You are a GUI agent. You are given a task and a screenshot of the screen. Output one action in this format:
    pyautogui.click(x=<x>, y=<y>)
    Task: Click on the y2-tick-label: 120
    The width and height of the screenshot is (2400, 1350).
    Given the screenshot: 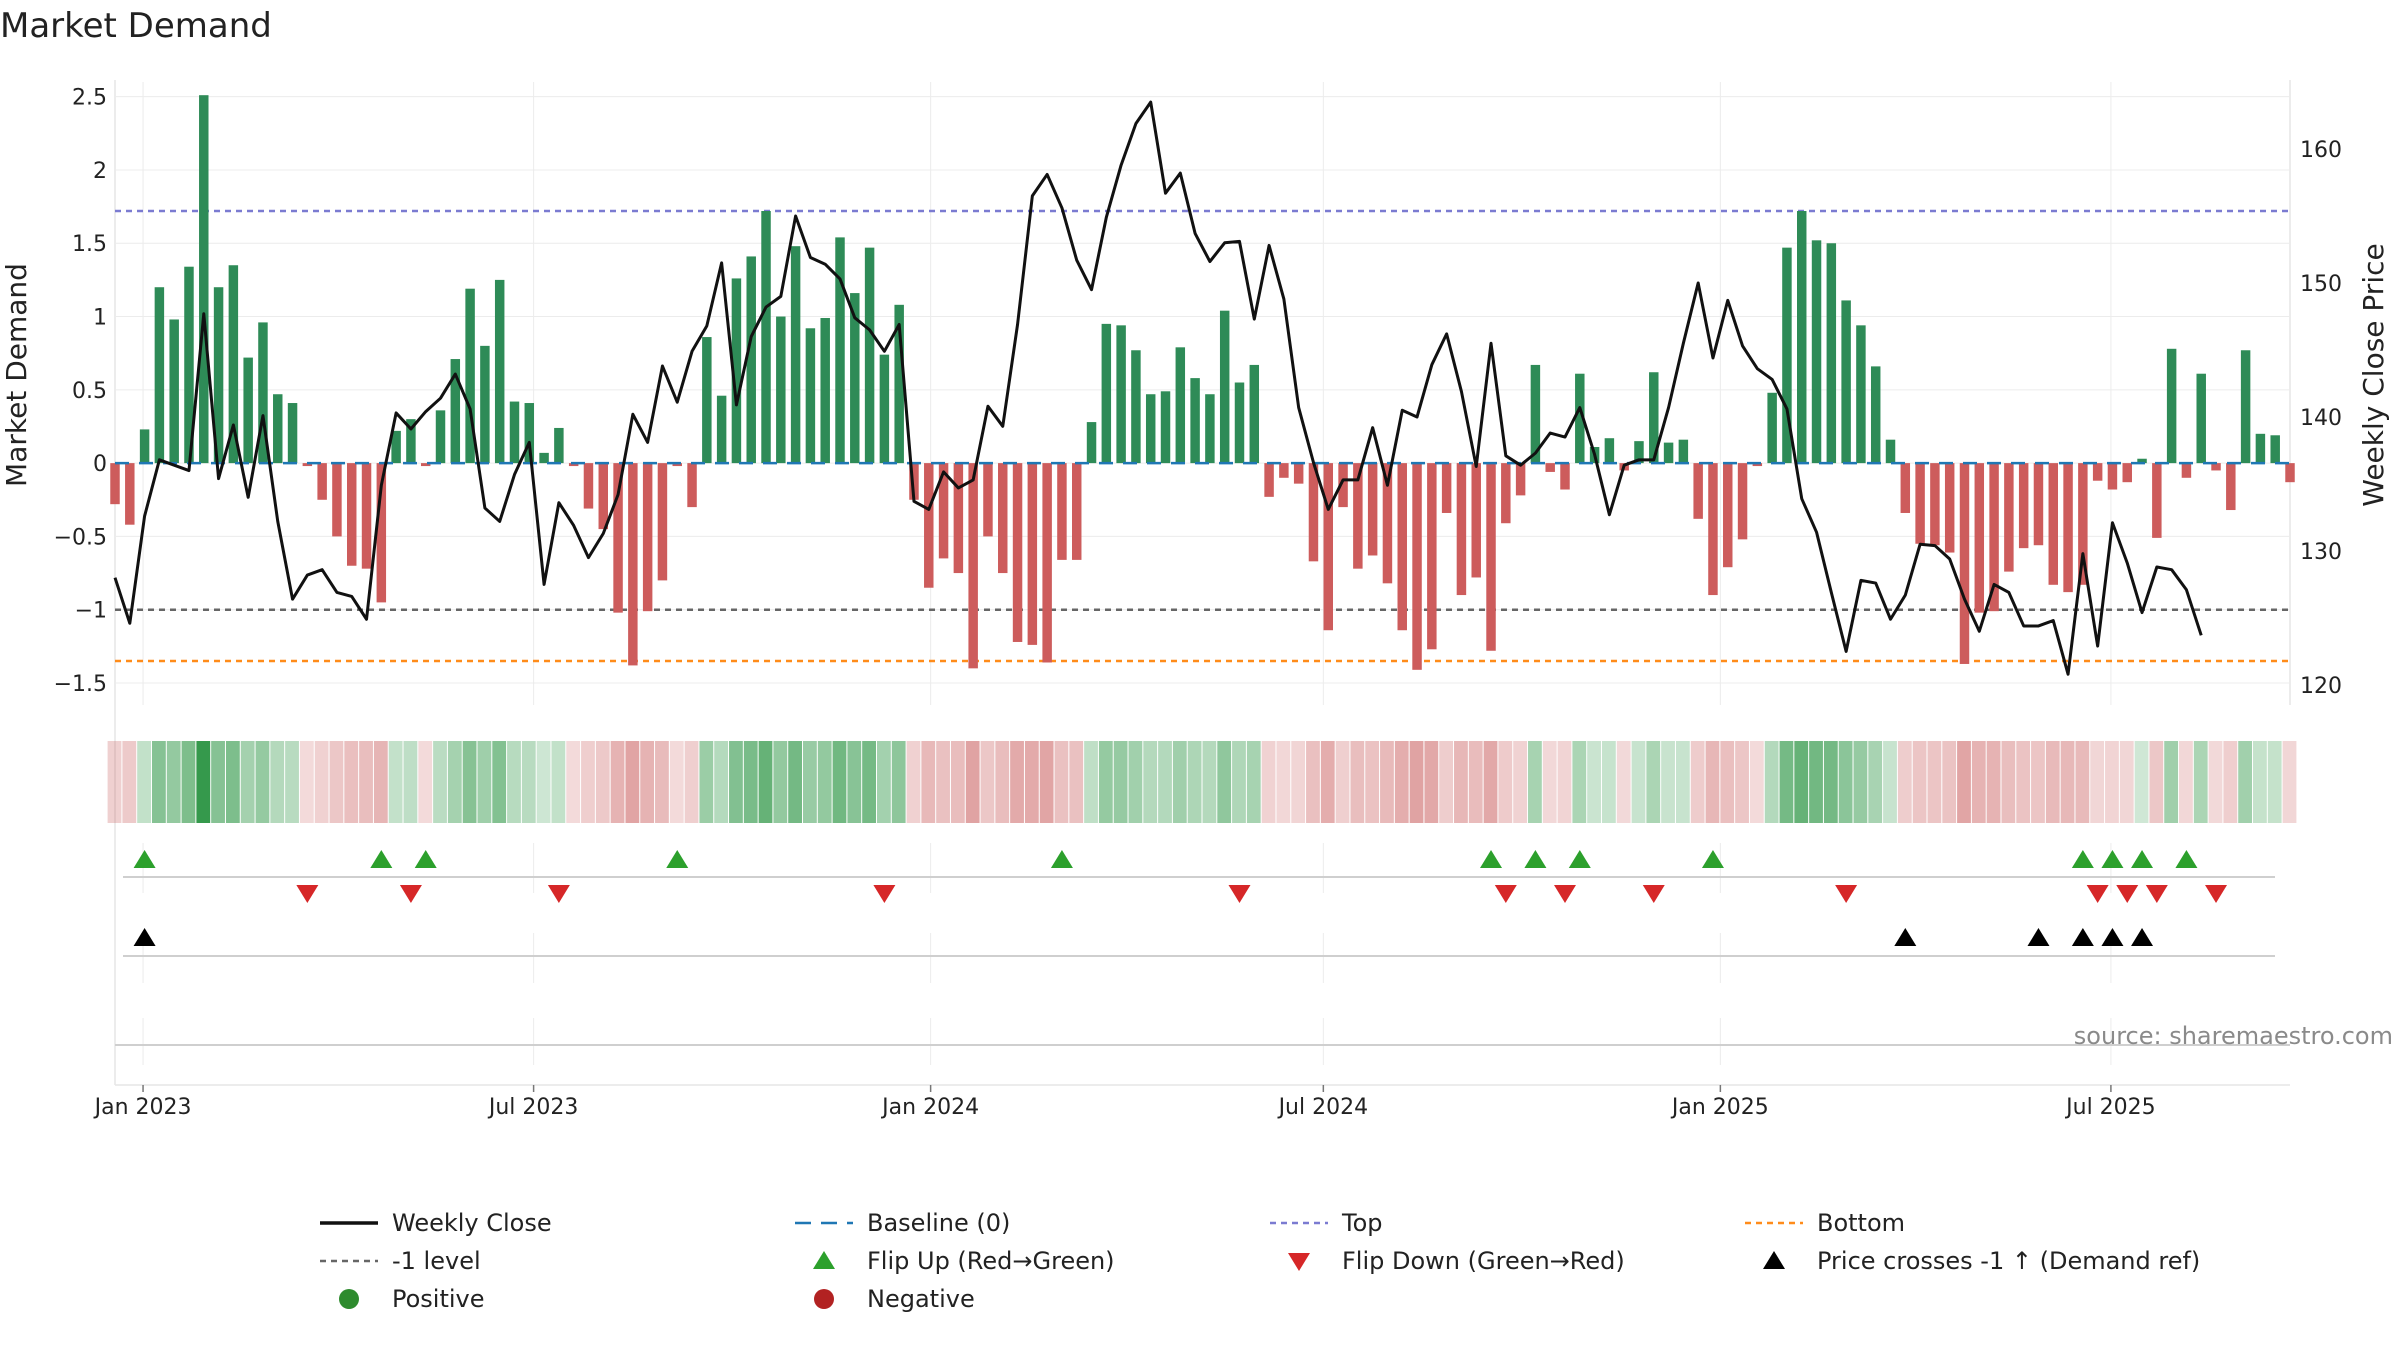 What is the action you would take?
    pyautogui.click(x=2321, y=686)
    